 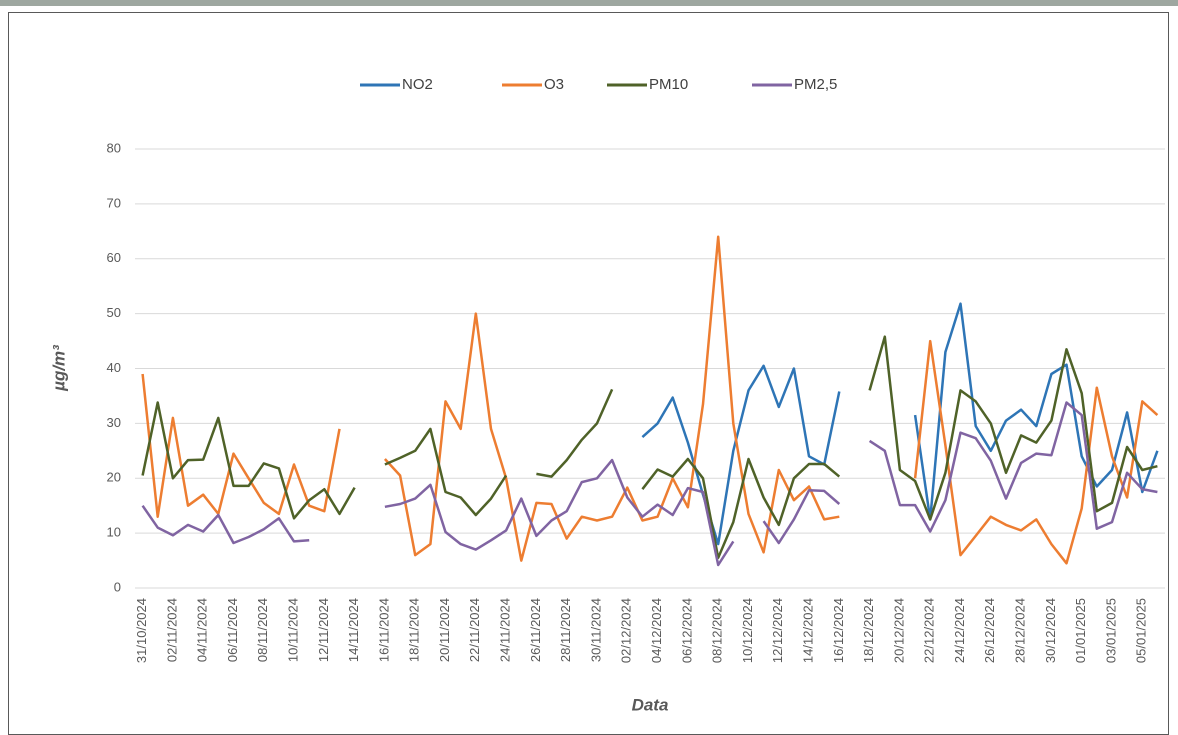 What do you see at coordinates (117, 586) in the screenshot?
I see `y-tick-label: 0` at bounding box center [117, 586].